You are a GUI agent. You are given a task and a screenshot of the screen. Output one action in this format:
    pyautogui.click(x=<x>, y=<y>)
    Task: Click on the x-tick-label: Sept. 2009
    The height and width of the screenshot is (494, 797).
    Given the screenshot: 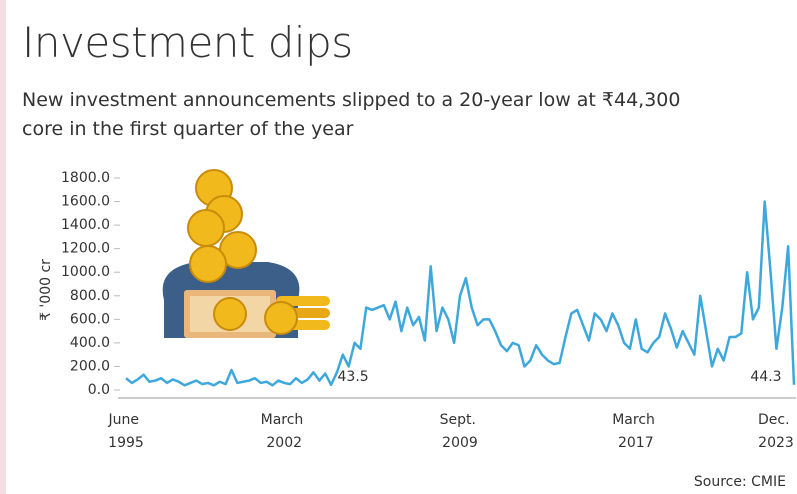 What is the action you would take?
    pyautogui.click(x=460, y=431)
    